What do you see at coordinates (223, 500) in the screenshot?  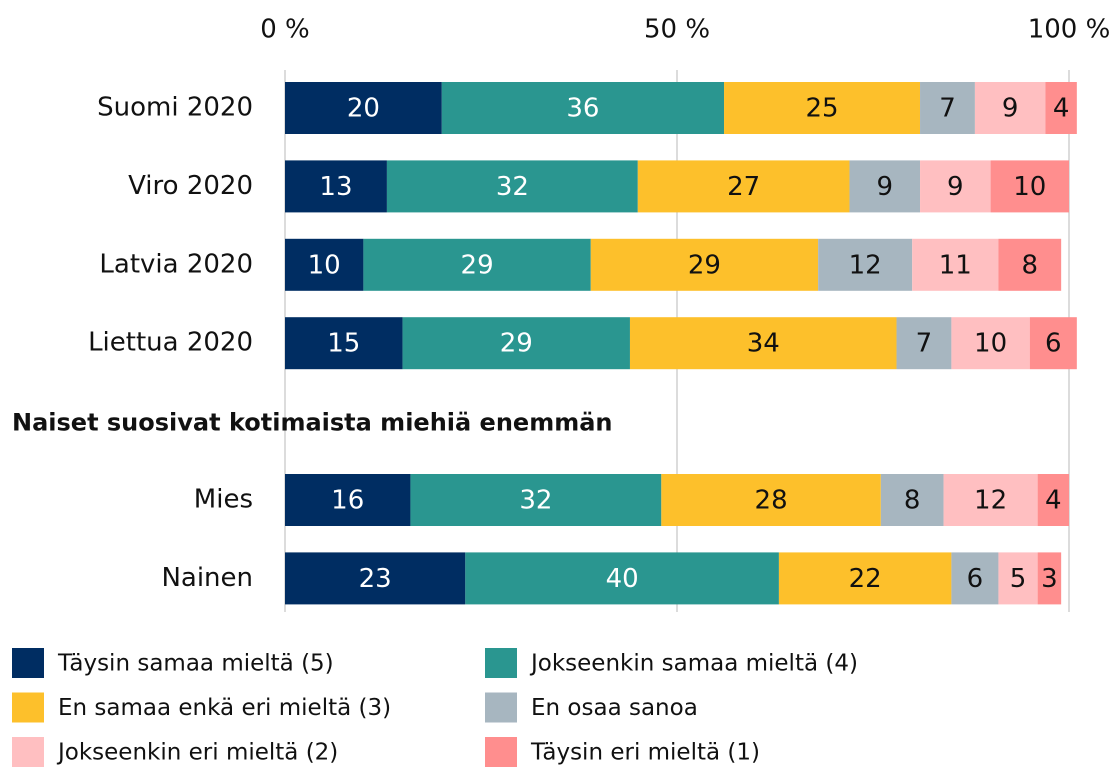 I see `category-label: Mies` at bounding box center [223, 500].